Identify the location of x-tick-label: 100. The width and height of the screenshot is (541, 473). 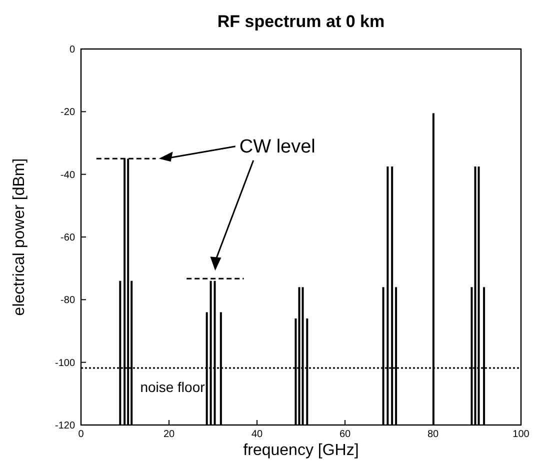
(521, 434).